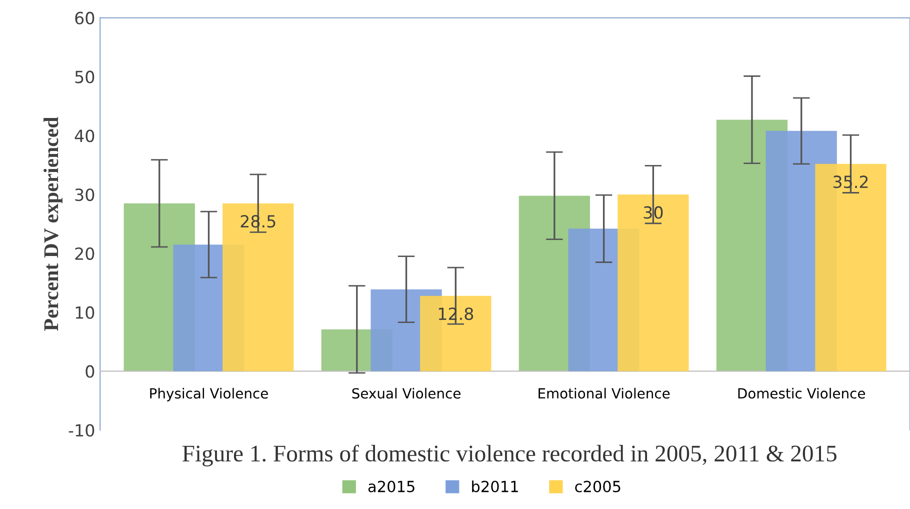 The width and height of the screenshot is (910, 509). I want to click on y-tick-label: 40, so click(84, 136).